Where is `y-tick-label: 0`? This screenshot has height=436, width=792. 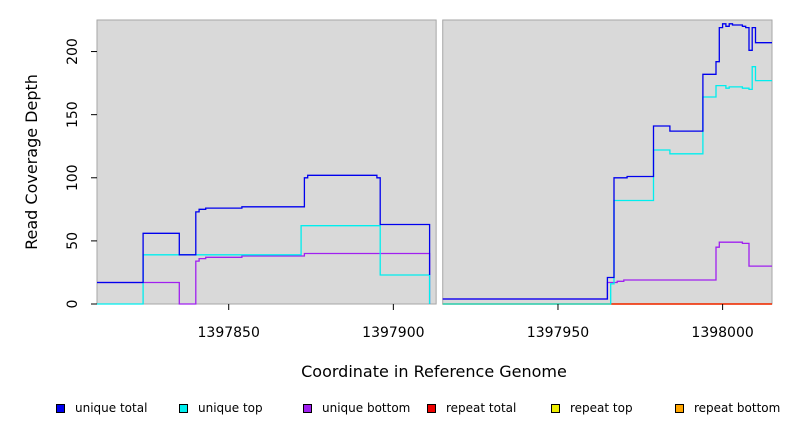
y-tick-label: 0 is located at coordinates (73, 304).